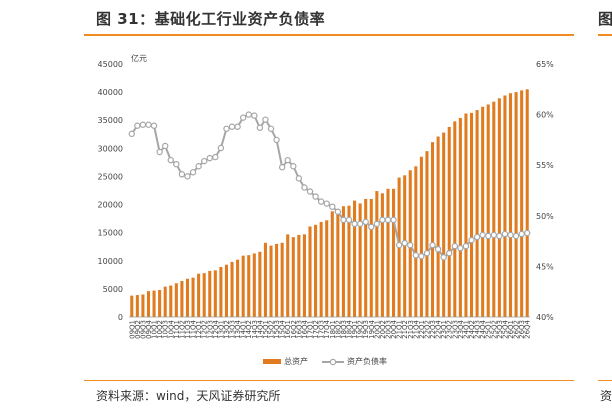 Image resolution: width=612 pixels, height=415 pixels. What do you see at coordinates (166, 329) in the screenshot?
I see `x-tick-label: 10Q3` at bounding box center [166, 329].